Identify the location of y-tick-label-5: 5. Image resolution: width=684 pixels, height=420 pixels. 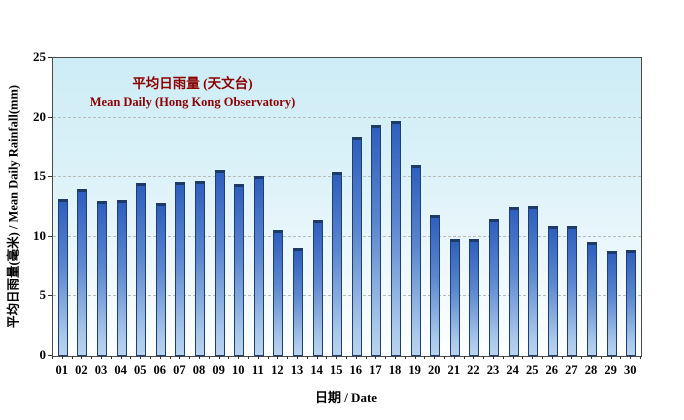
(43, 295).